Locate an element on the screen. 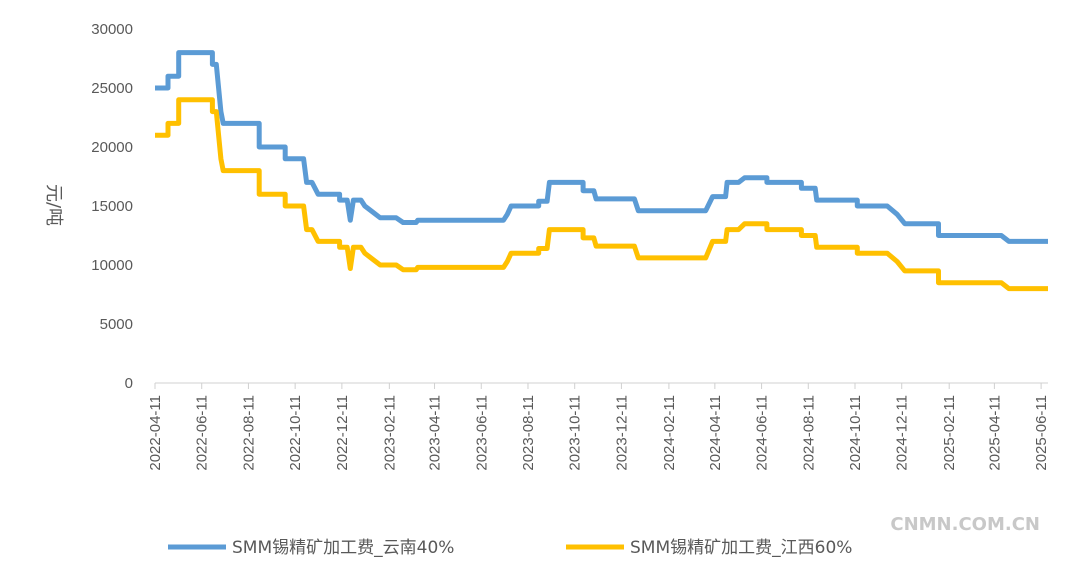 Image resolution: width=1080 pixels, height=584 pixels. x-tick-label: 2023-10-11 is located at coordinates (575, 433).